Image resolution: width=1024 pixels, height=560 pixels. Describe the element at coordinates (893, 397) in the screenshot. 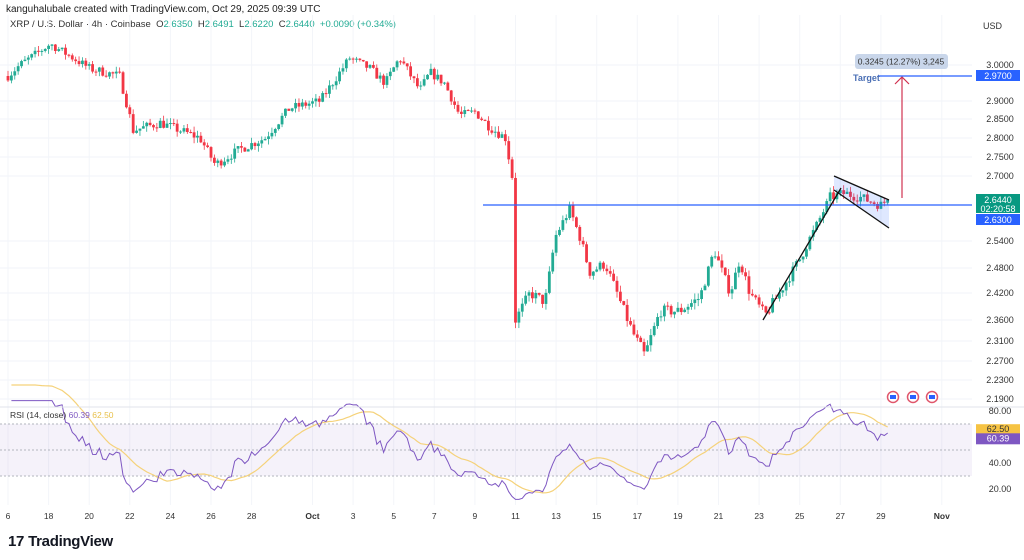

I see `flag-icon` at that location.